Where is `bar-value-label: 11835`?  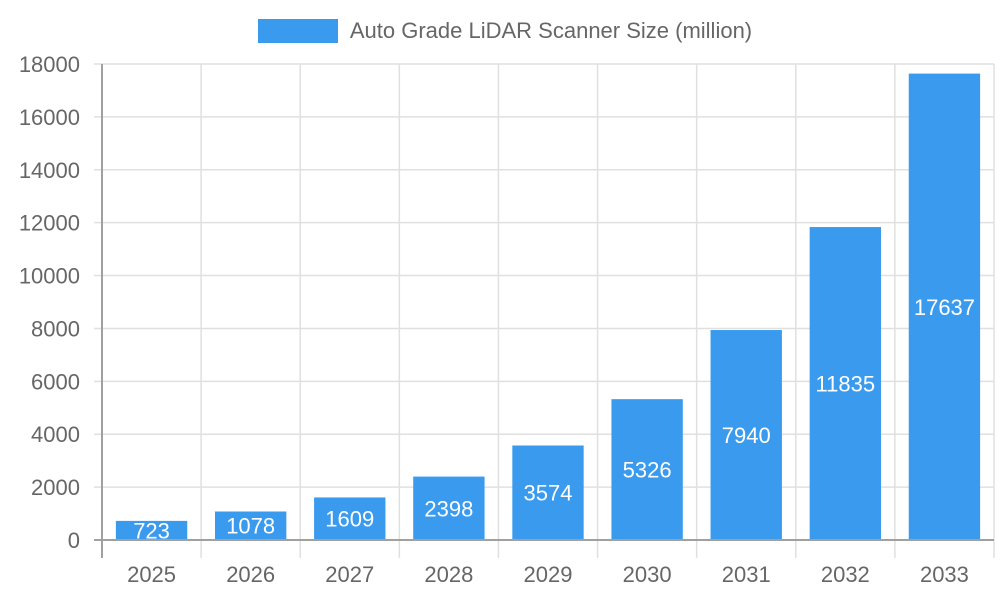 bar-value-label: 11835 is located at coordinates (846, 384).